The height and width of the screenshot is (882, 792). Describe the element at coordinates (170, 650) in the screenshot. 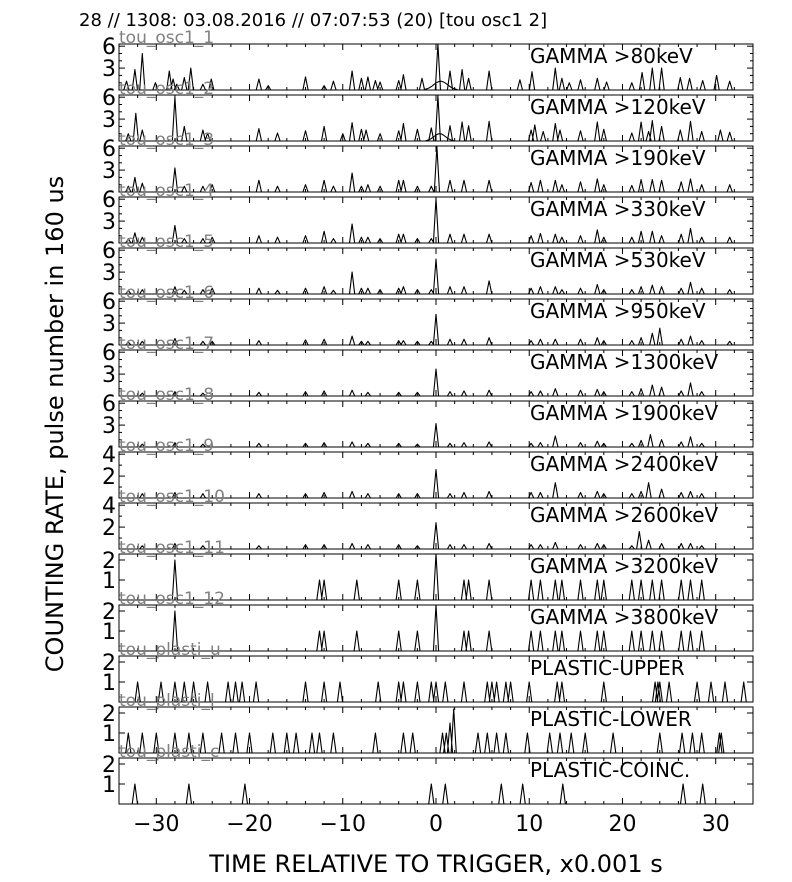

I see `panel-name: tou_plasti_u` at that location.